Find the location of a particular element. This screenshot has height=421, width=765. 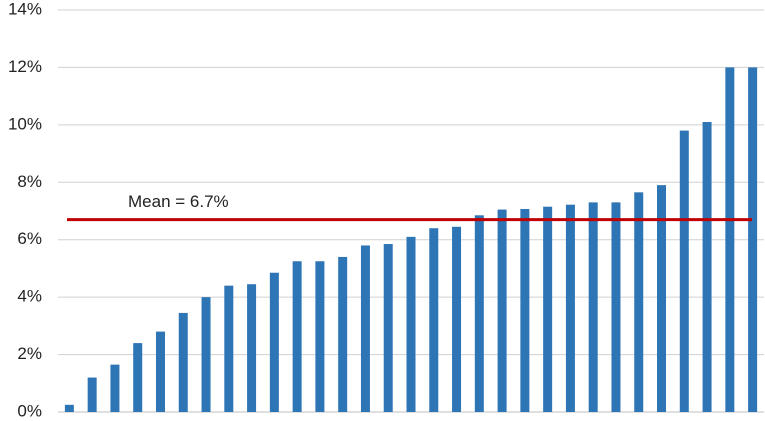

y-tick-label: 4% is located at coordinates (29, 296).